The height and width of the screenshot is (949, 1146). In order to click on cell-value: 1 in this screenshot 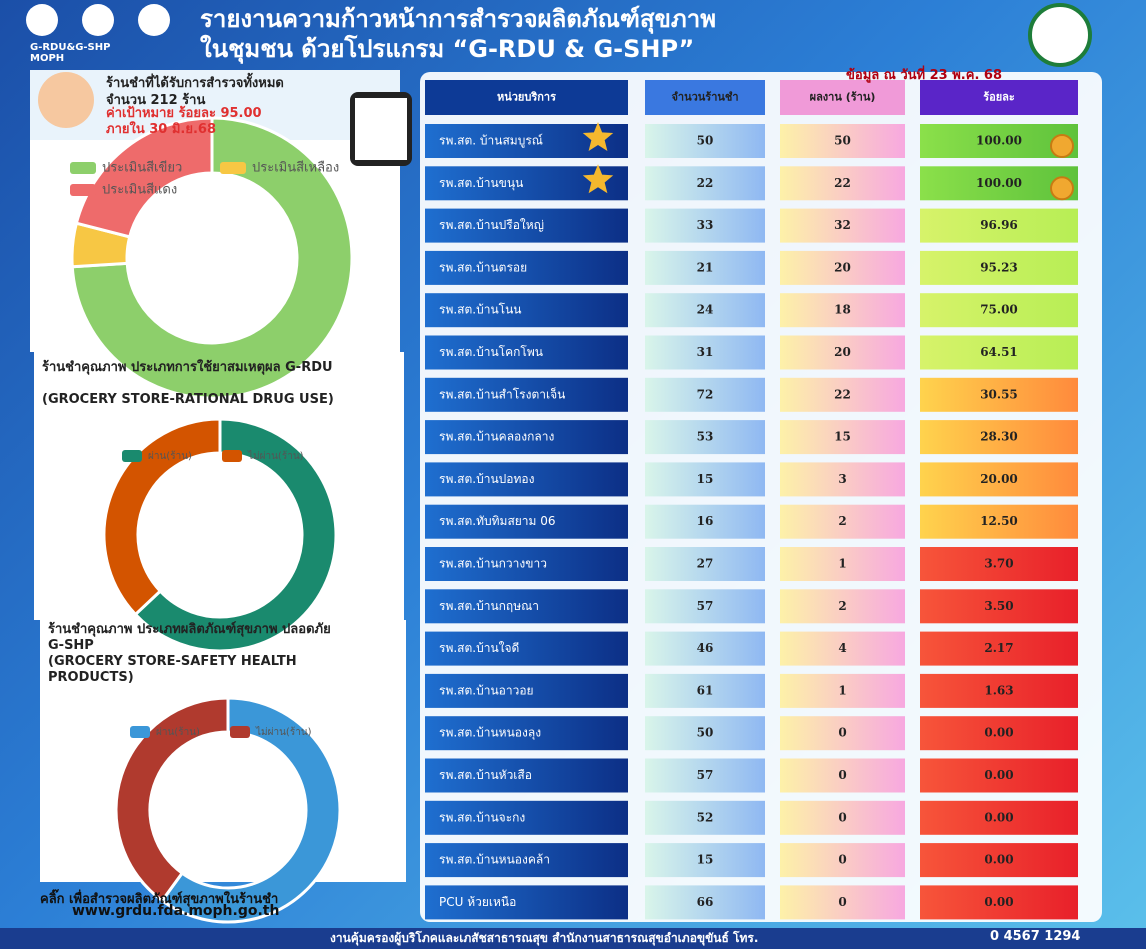, I will do `click(842, 690)`.